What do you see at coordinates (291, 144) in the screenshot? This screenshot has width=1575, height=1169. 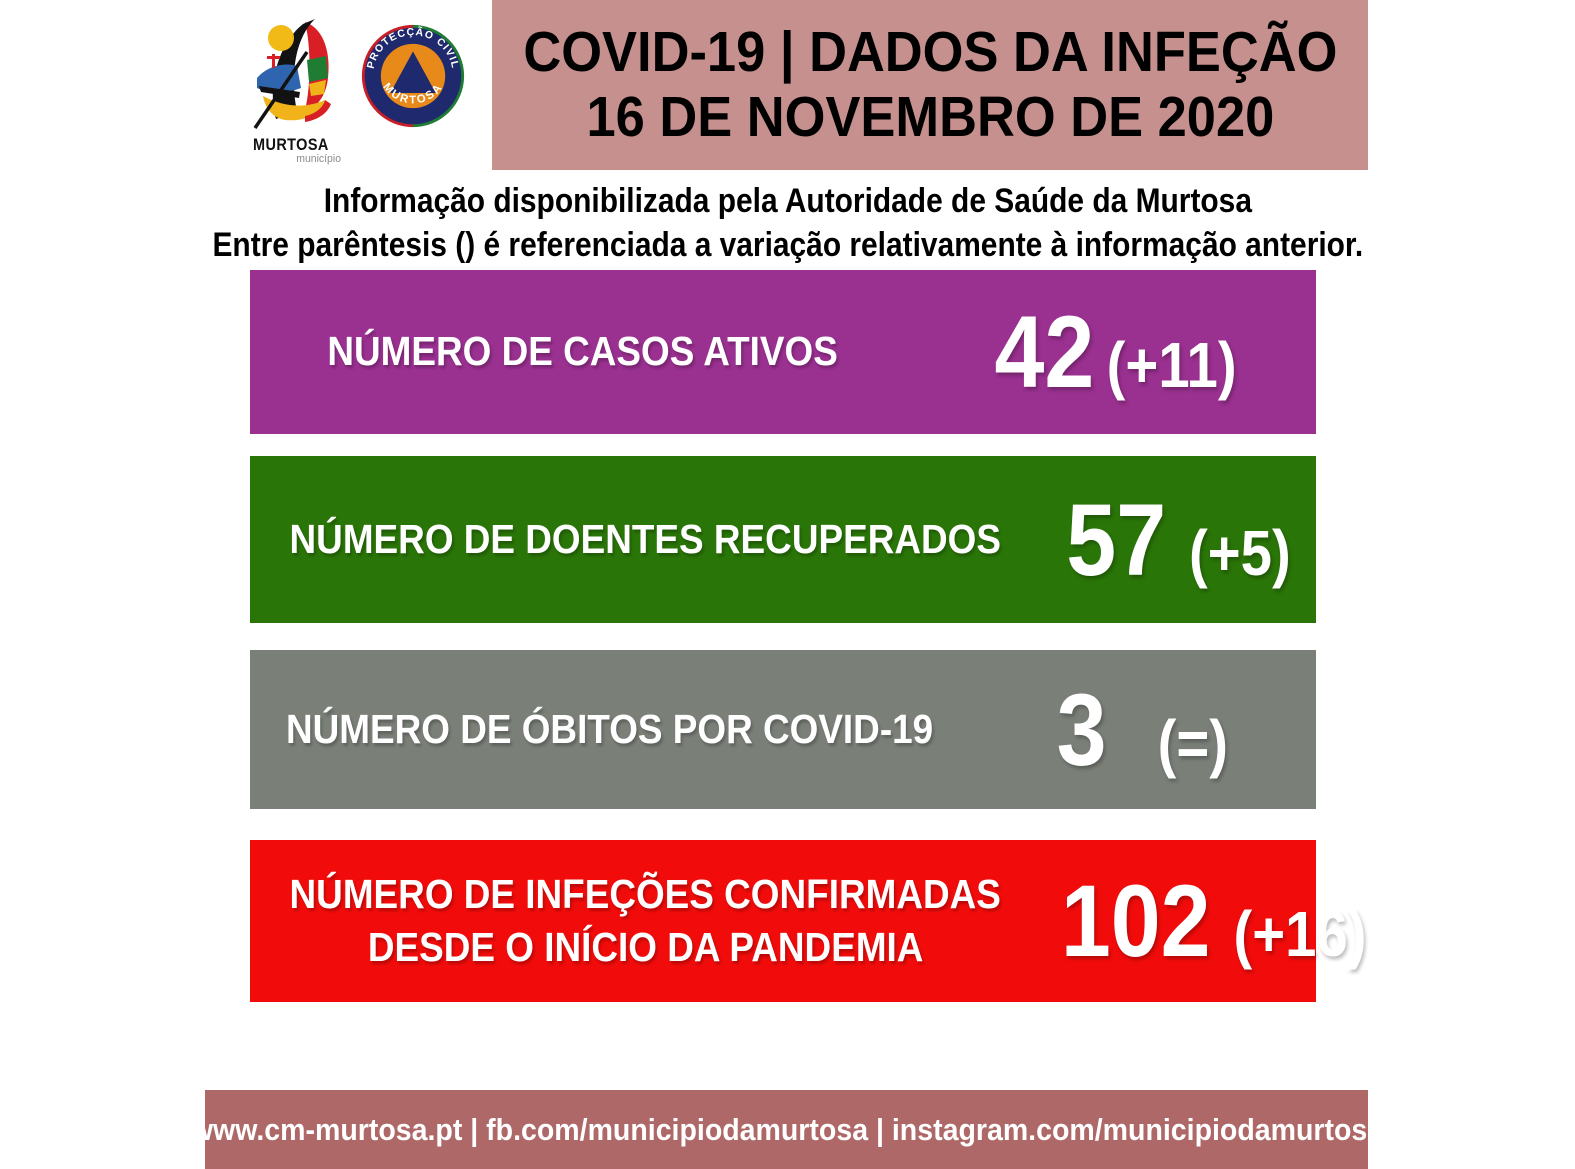 I see `murtosa-logo-name: MURTOSA` at bounding box center [291, 144].